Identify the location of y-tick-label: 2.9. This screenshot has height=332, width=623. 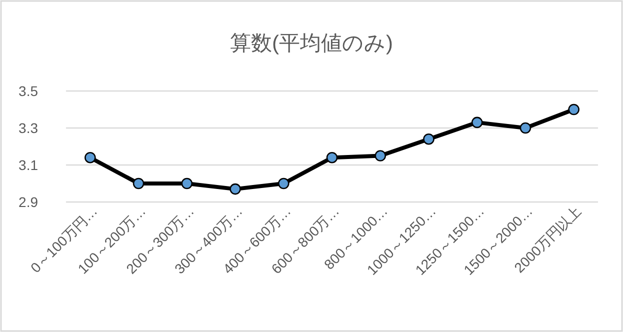
(28, 202).